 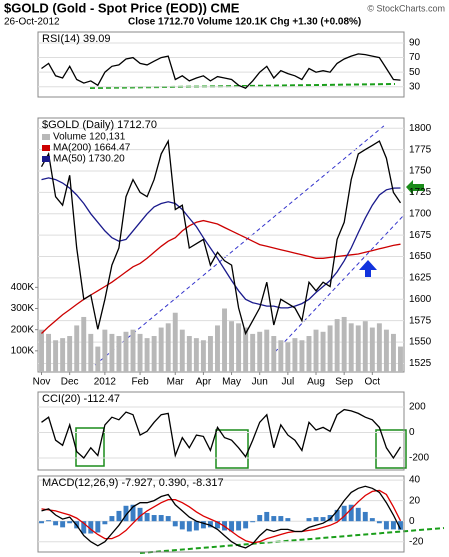 I want to click on macd-support-line, so click(x=292, y=540).